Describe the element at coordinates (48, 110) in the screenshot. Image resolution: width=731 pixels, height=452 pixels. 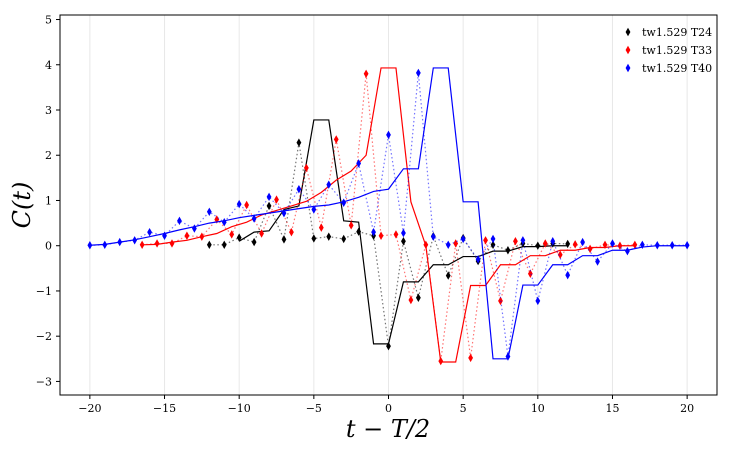
I see `y-tick-label: 3` at that location.